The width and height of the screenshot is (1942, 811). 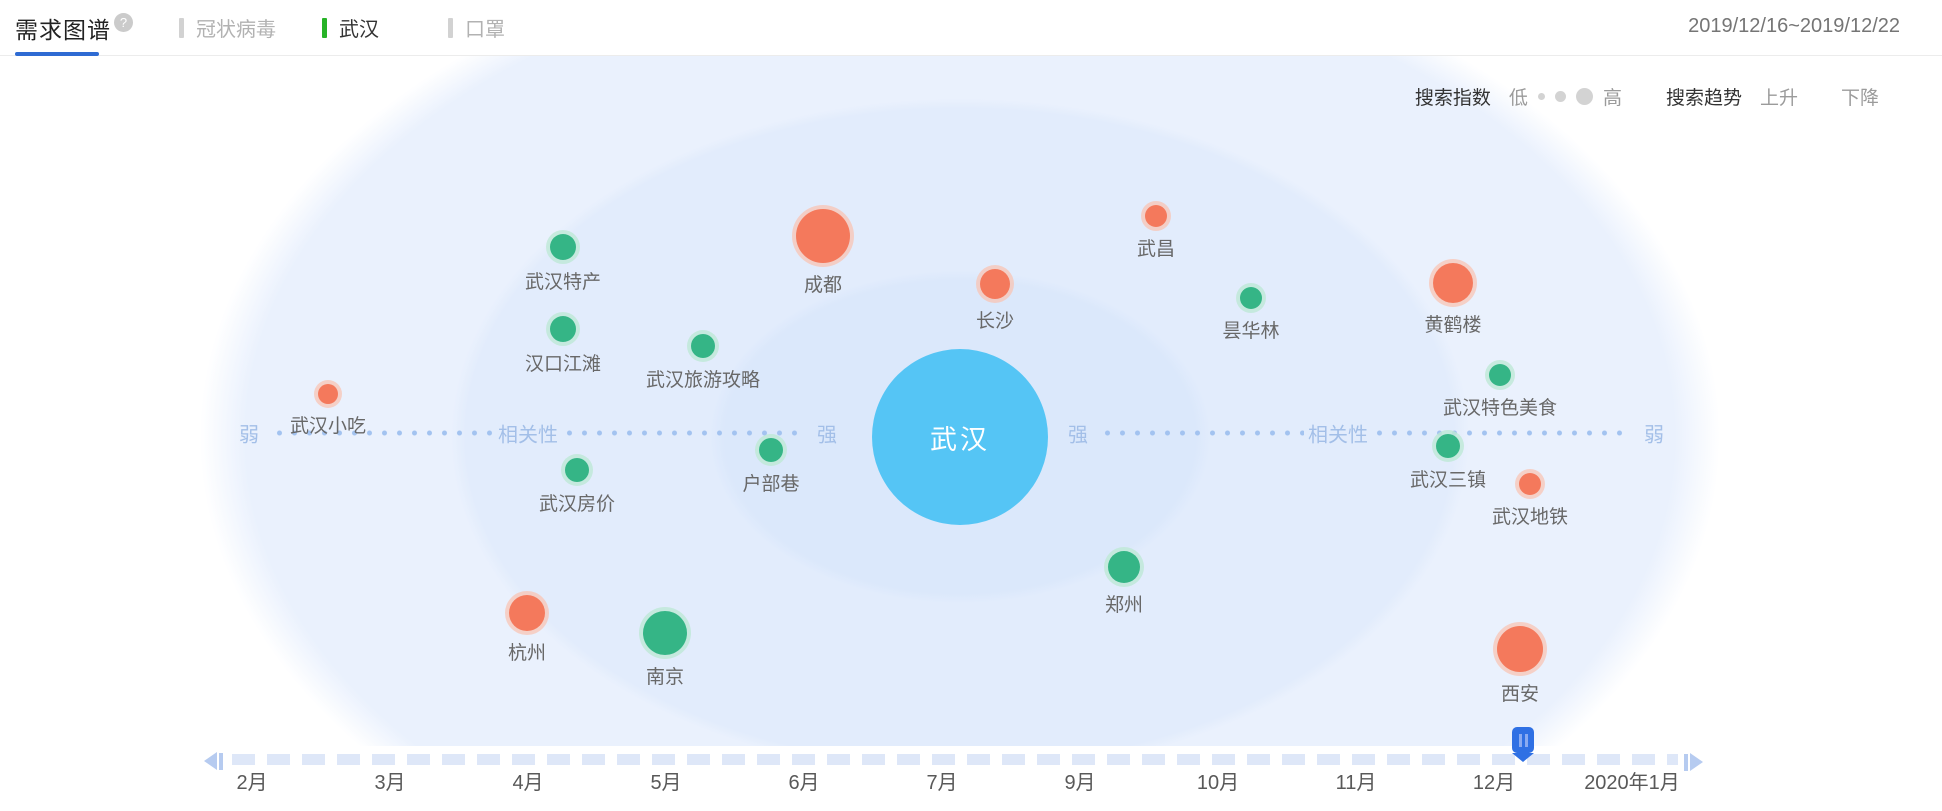 What do you see at coordinates (1078, 435) in the screenshot?
I see `axis-strong-right: 强` at bounding box center [1078, 435].